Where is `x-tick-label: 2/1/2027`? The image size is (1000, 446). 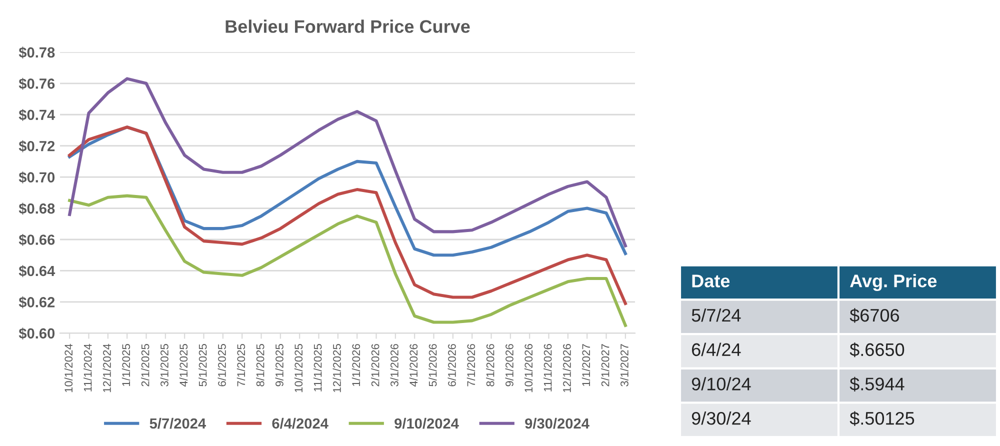
x-tick-label: 2/1/2027 is located at coordinates (605, 365).